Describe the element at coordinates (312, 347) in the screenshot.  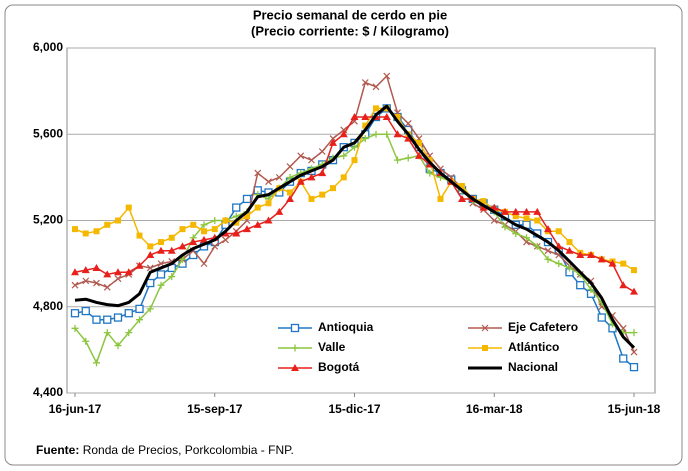
I see `legend-item: Valle` at that location.